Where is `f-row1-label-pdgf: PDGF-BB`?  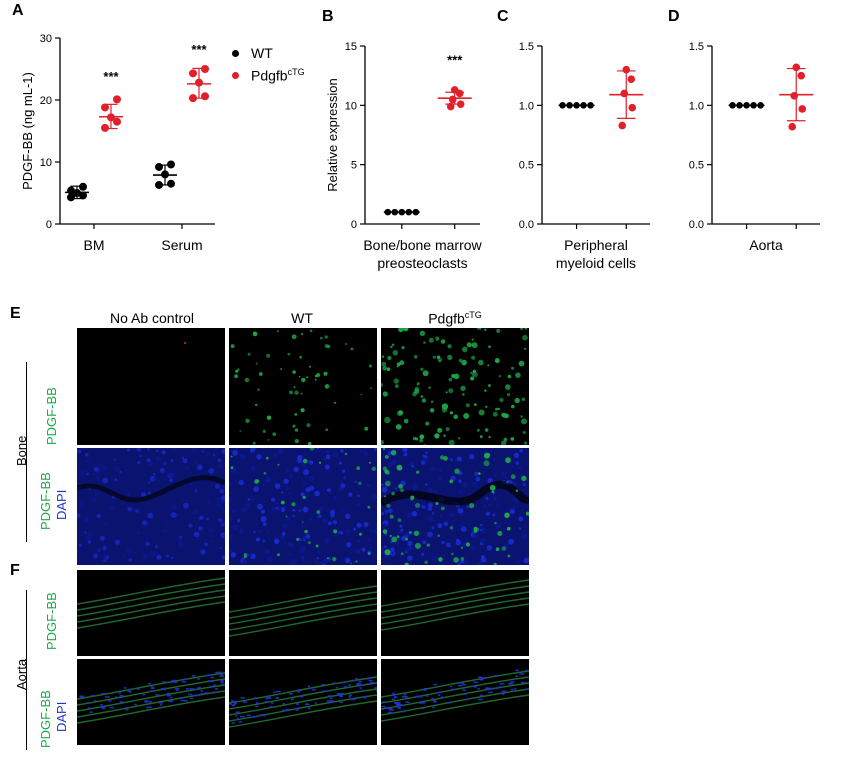
f-row1-label-pdgf: PDGF-BB is located at coordinates (51, 621).